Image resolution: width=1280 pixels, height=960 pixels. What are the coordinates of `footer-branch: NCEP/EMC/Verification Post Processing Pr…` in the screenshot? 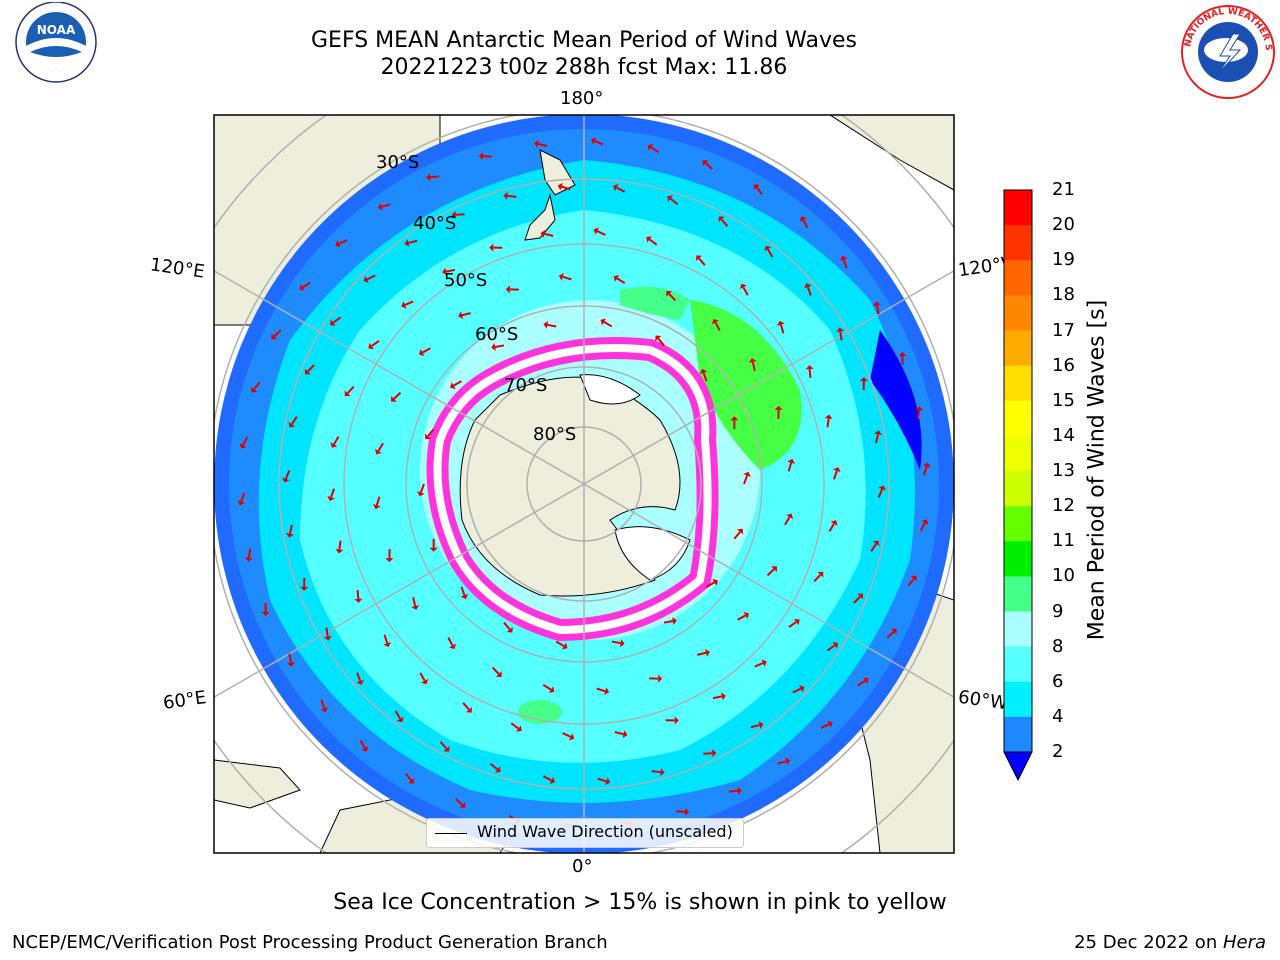 It's located at (310, 942).